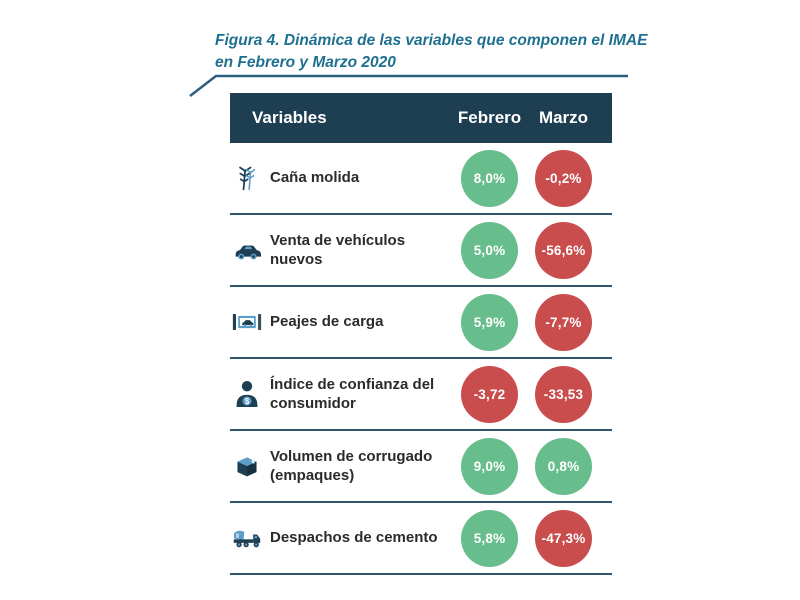 The height and width of the screenshot is (600, 800). What do you see at coordinates (421, 179) in the screenshot?
I see `table-row: Caña molida 8,0% -0,2%` at bounding box center [421, 179].